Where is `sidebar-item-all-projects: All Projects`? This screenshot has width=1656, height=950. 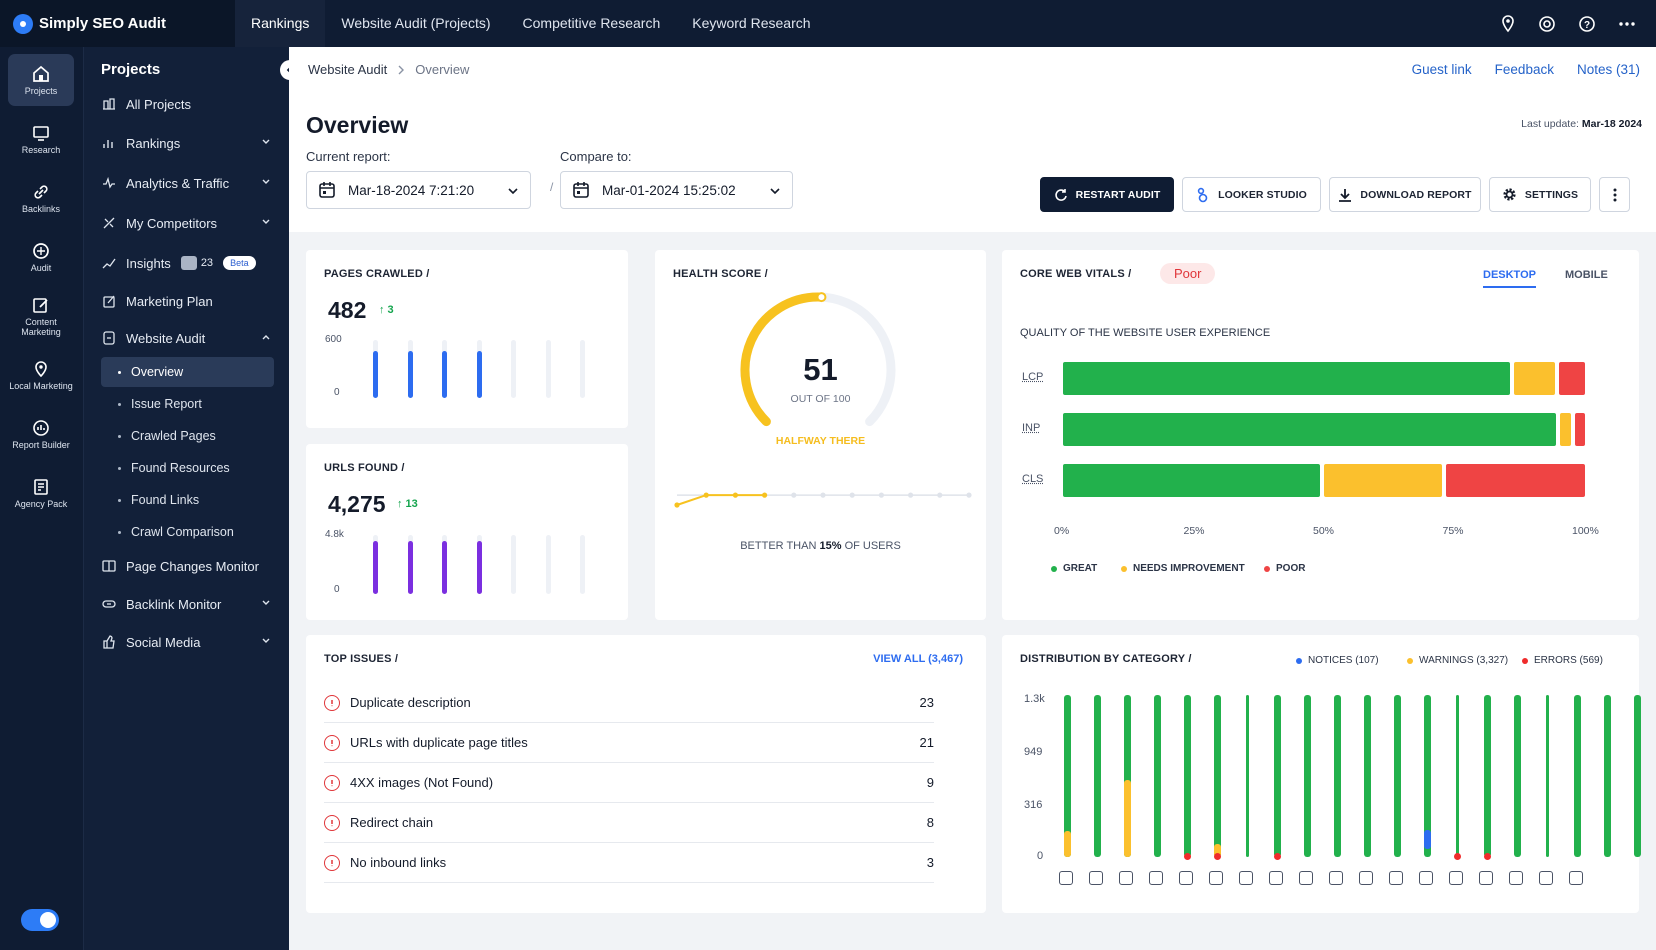 sidebar-item-all-projects: All Projects is located at coordinates (186, 104).